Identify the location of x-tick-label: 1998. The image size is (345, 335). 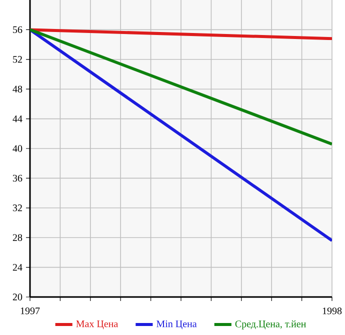
(332, 311).